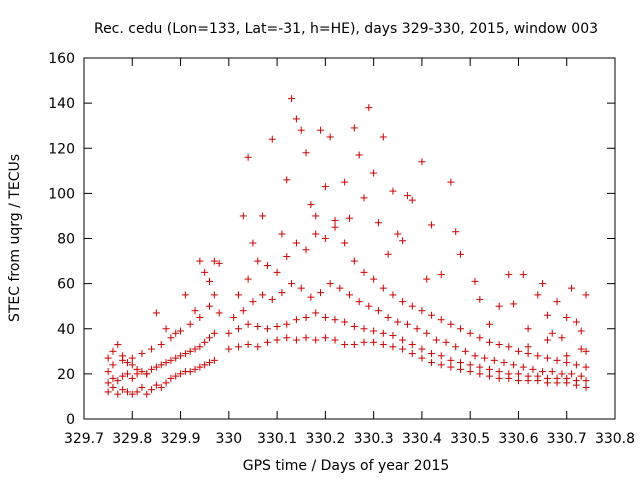 The image size is (640, 480). I want to click on y-tick-label: 60, so click(66, 285).